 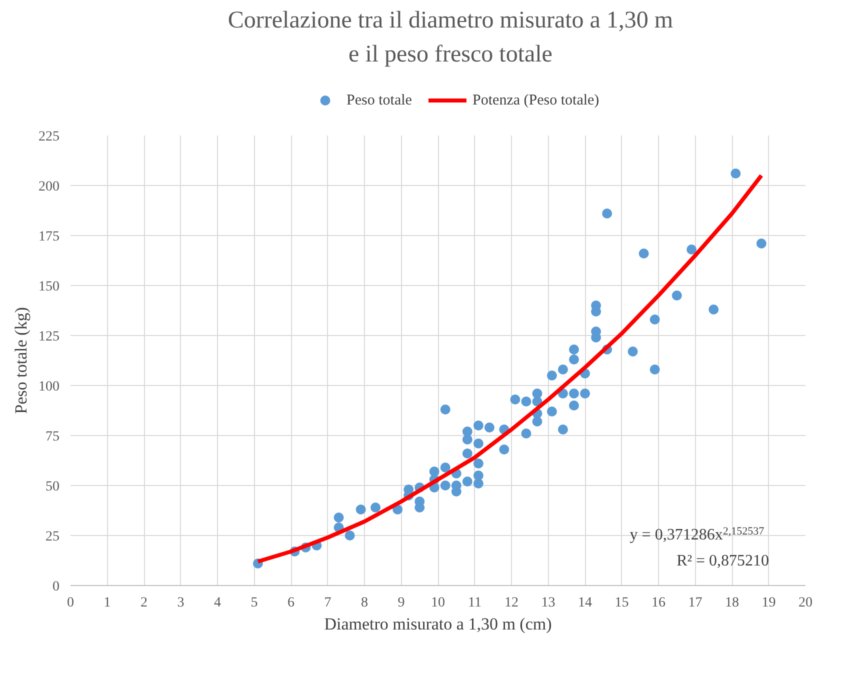 I want to click on x-tick-label: 19, so click(x=769, y=603).